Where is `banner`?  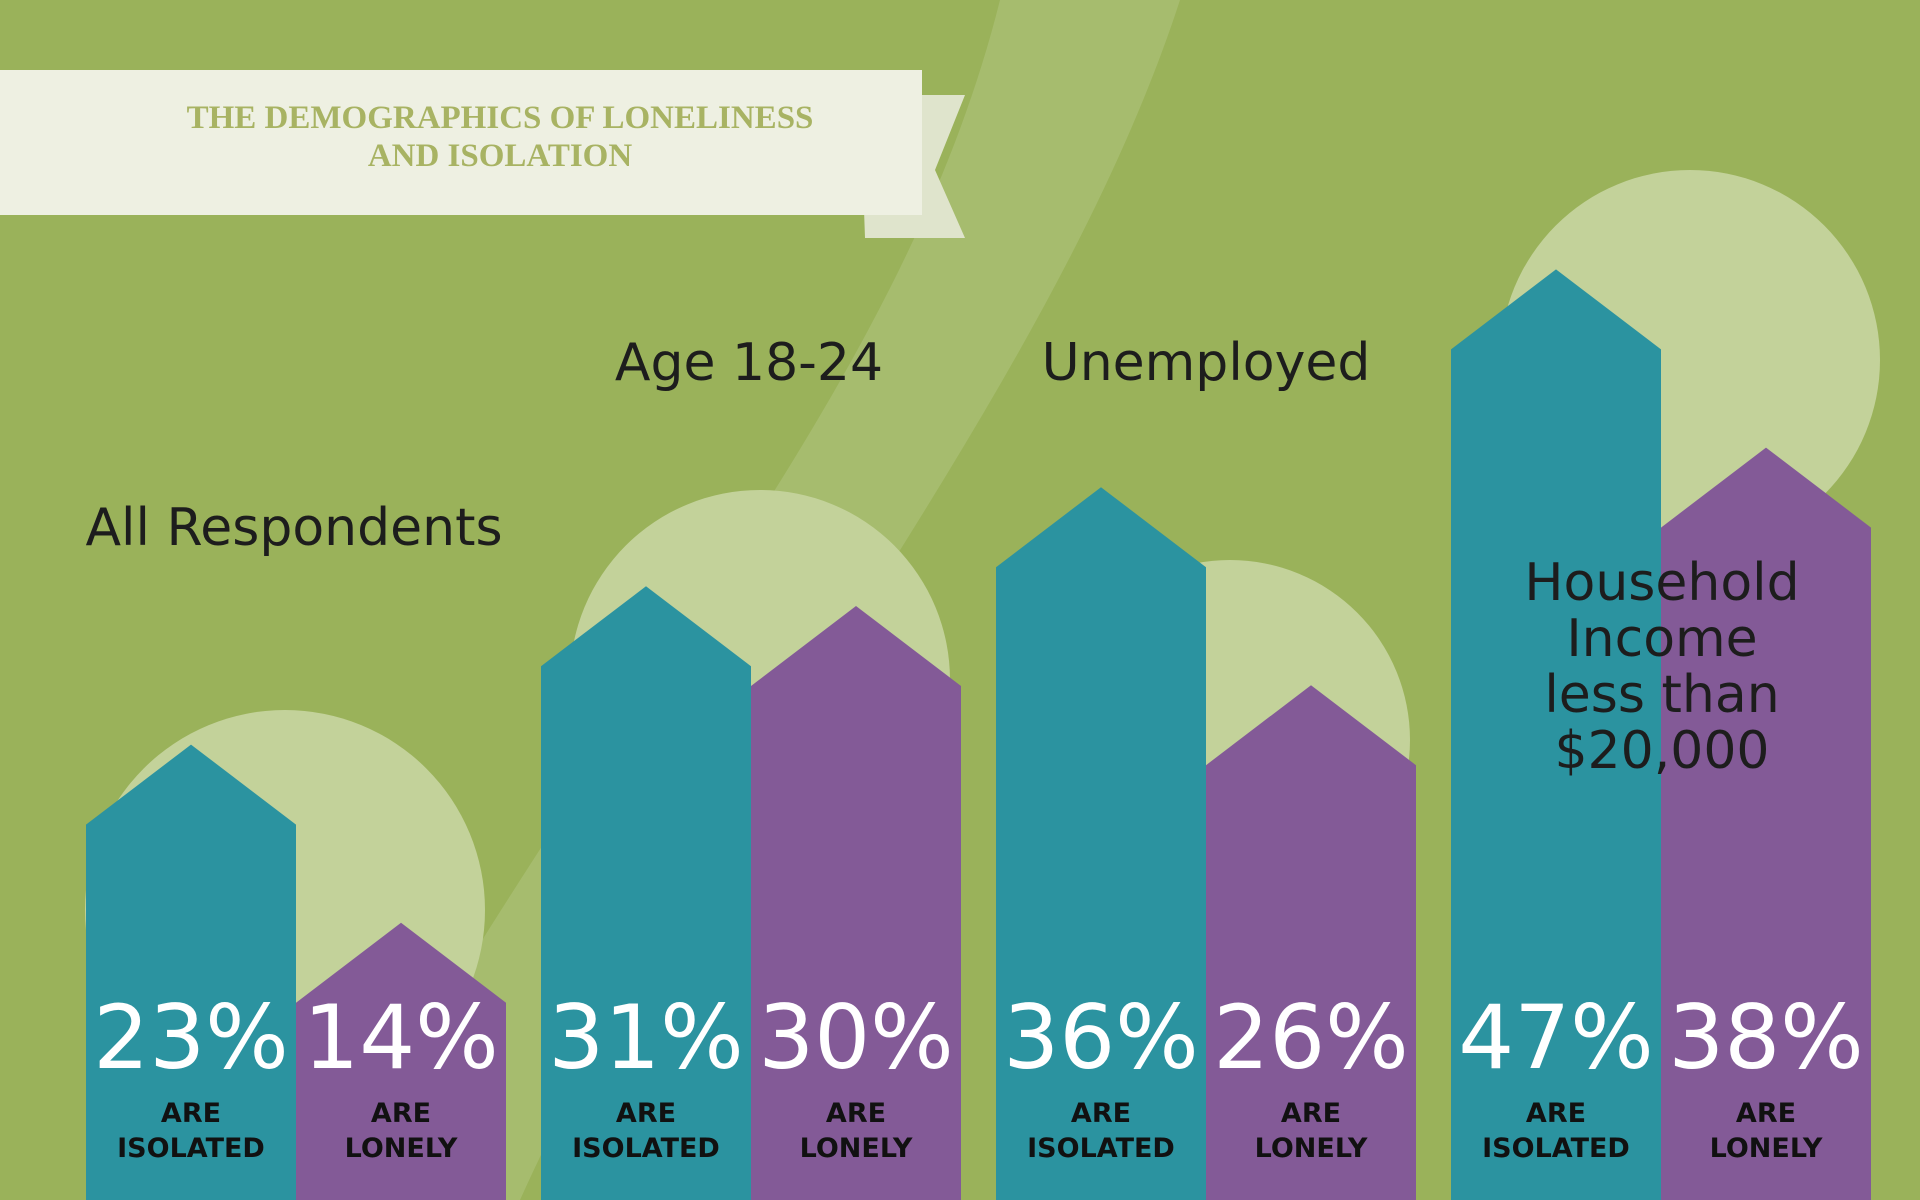
banner is located at coordinates (461, 142).